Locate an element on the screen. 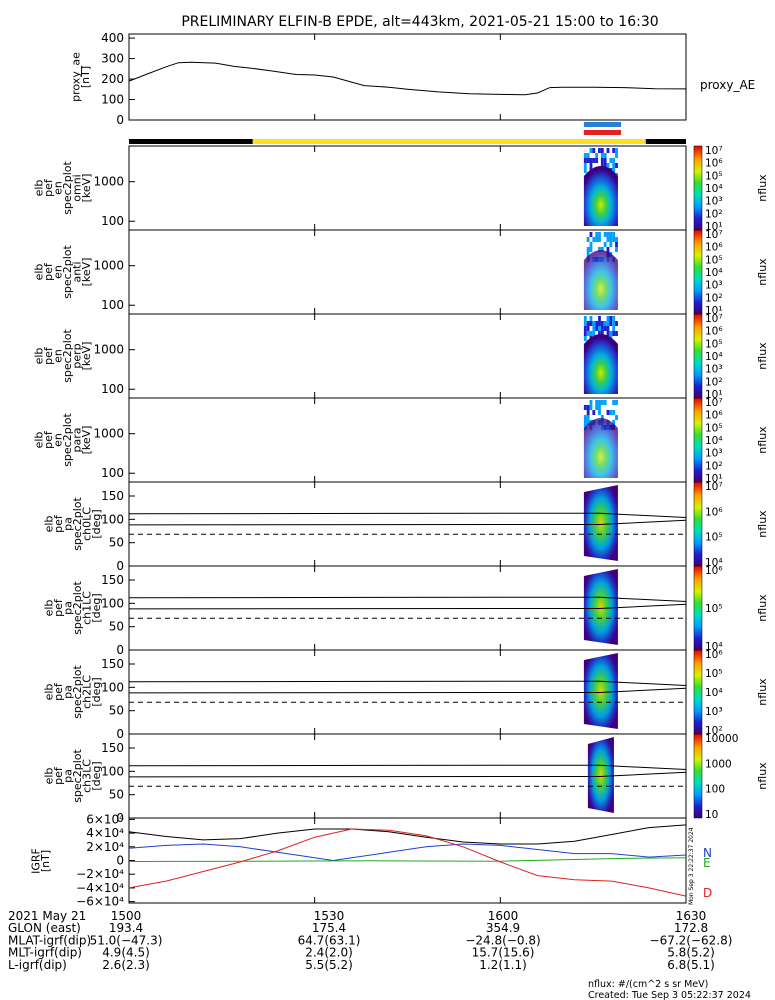  pitch-angle-ylabel-ch1-line: elb is located at coordinates (48, 608).